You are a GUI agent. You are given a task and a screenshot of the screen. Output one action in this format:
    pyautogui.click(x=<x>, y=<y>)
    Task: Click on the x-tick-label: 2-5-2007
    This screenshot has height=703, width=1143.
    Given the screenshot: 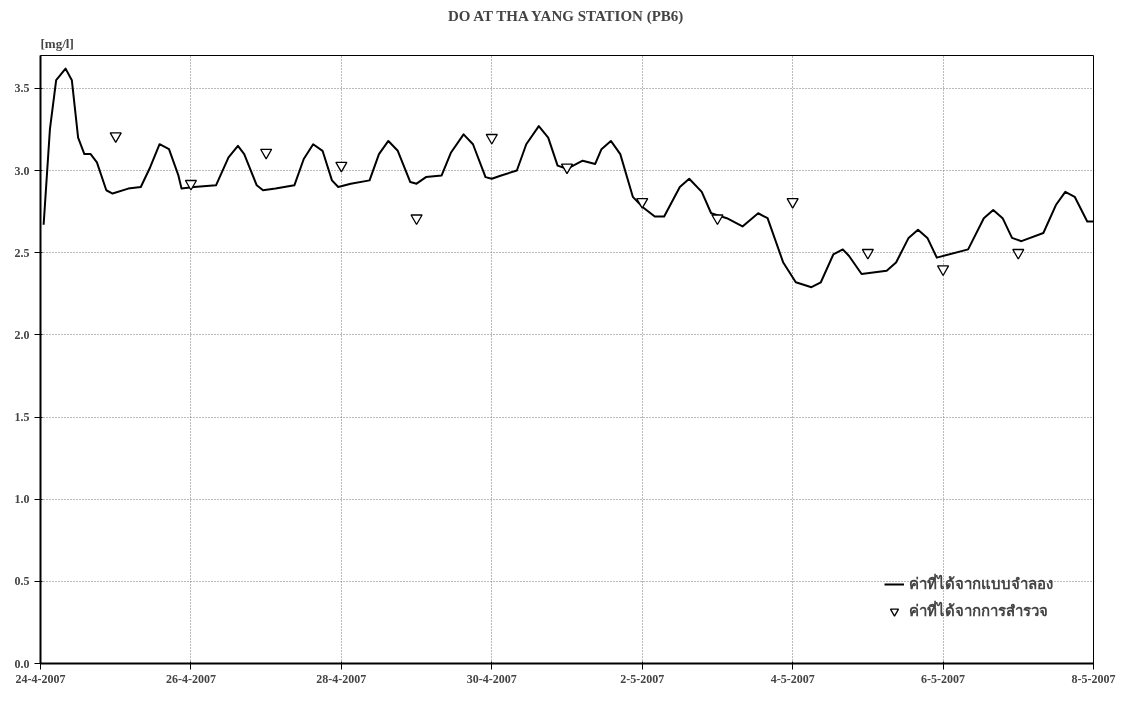 What is the action you would take?
    pyautogui.click(x=642, y=678)
    